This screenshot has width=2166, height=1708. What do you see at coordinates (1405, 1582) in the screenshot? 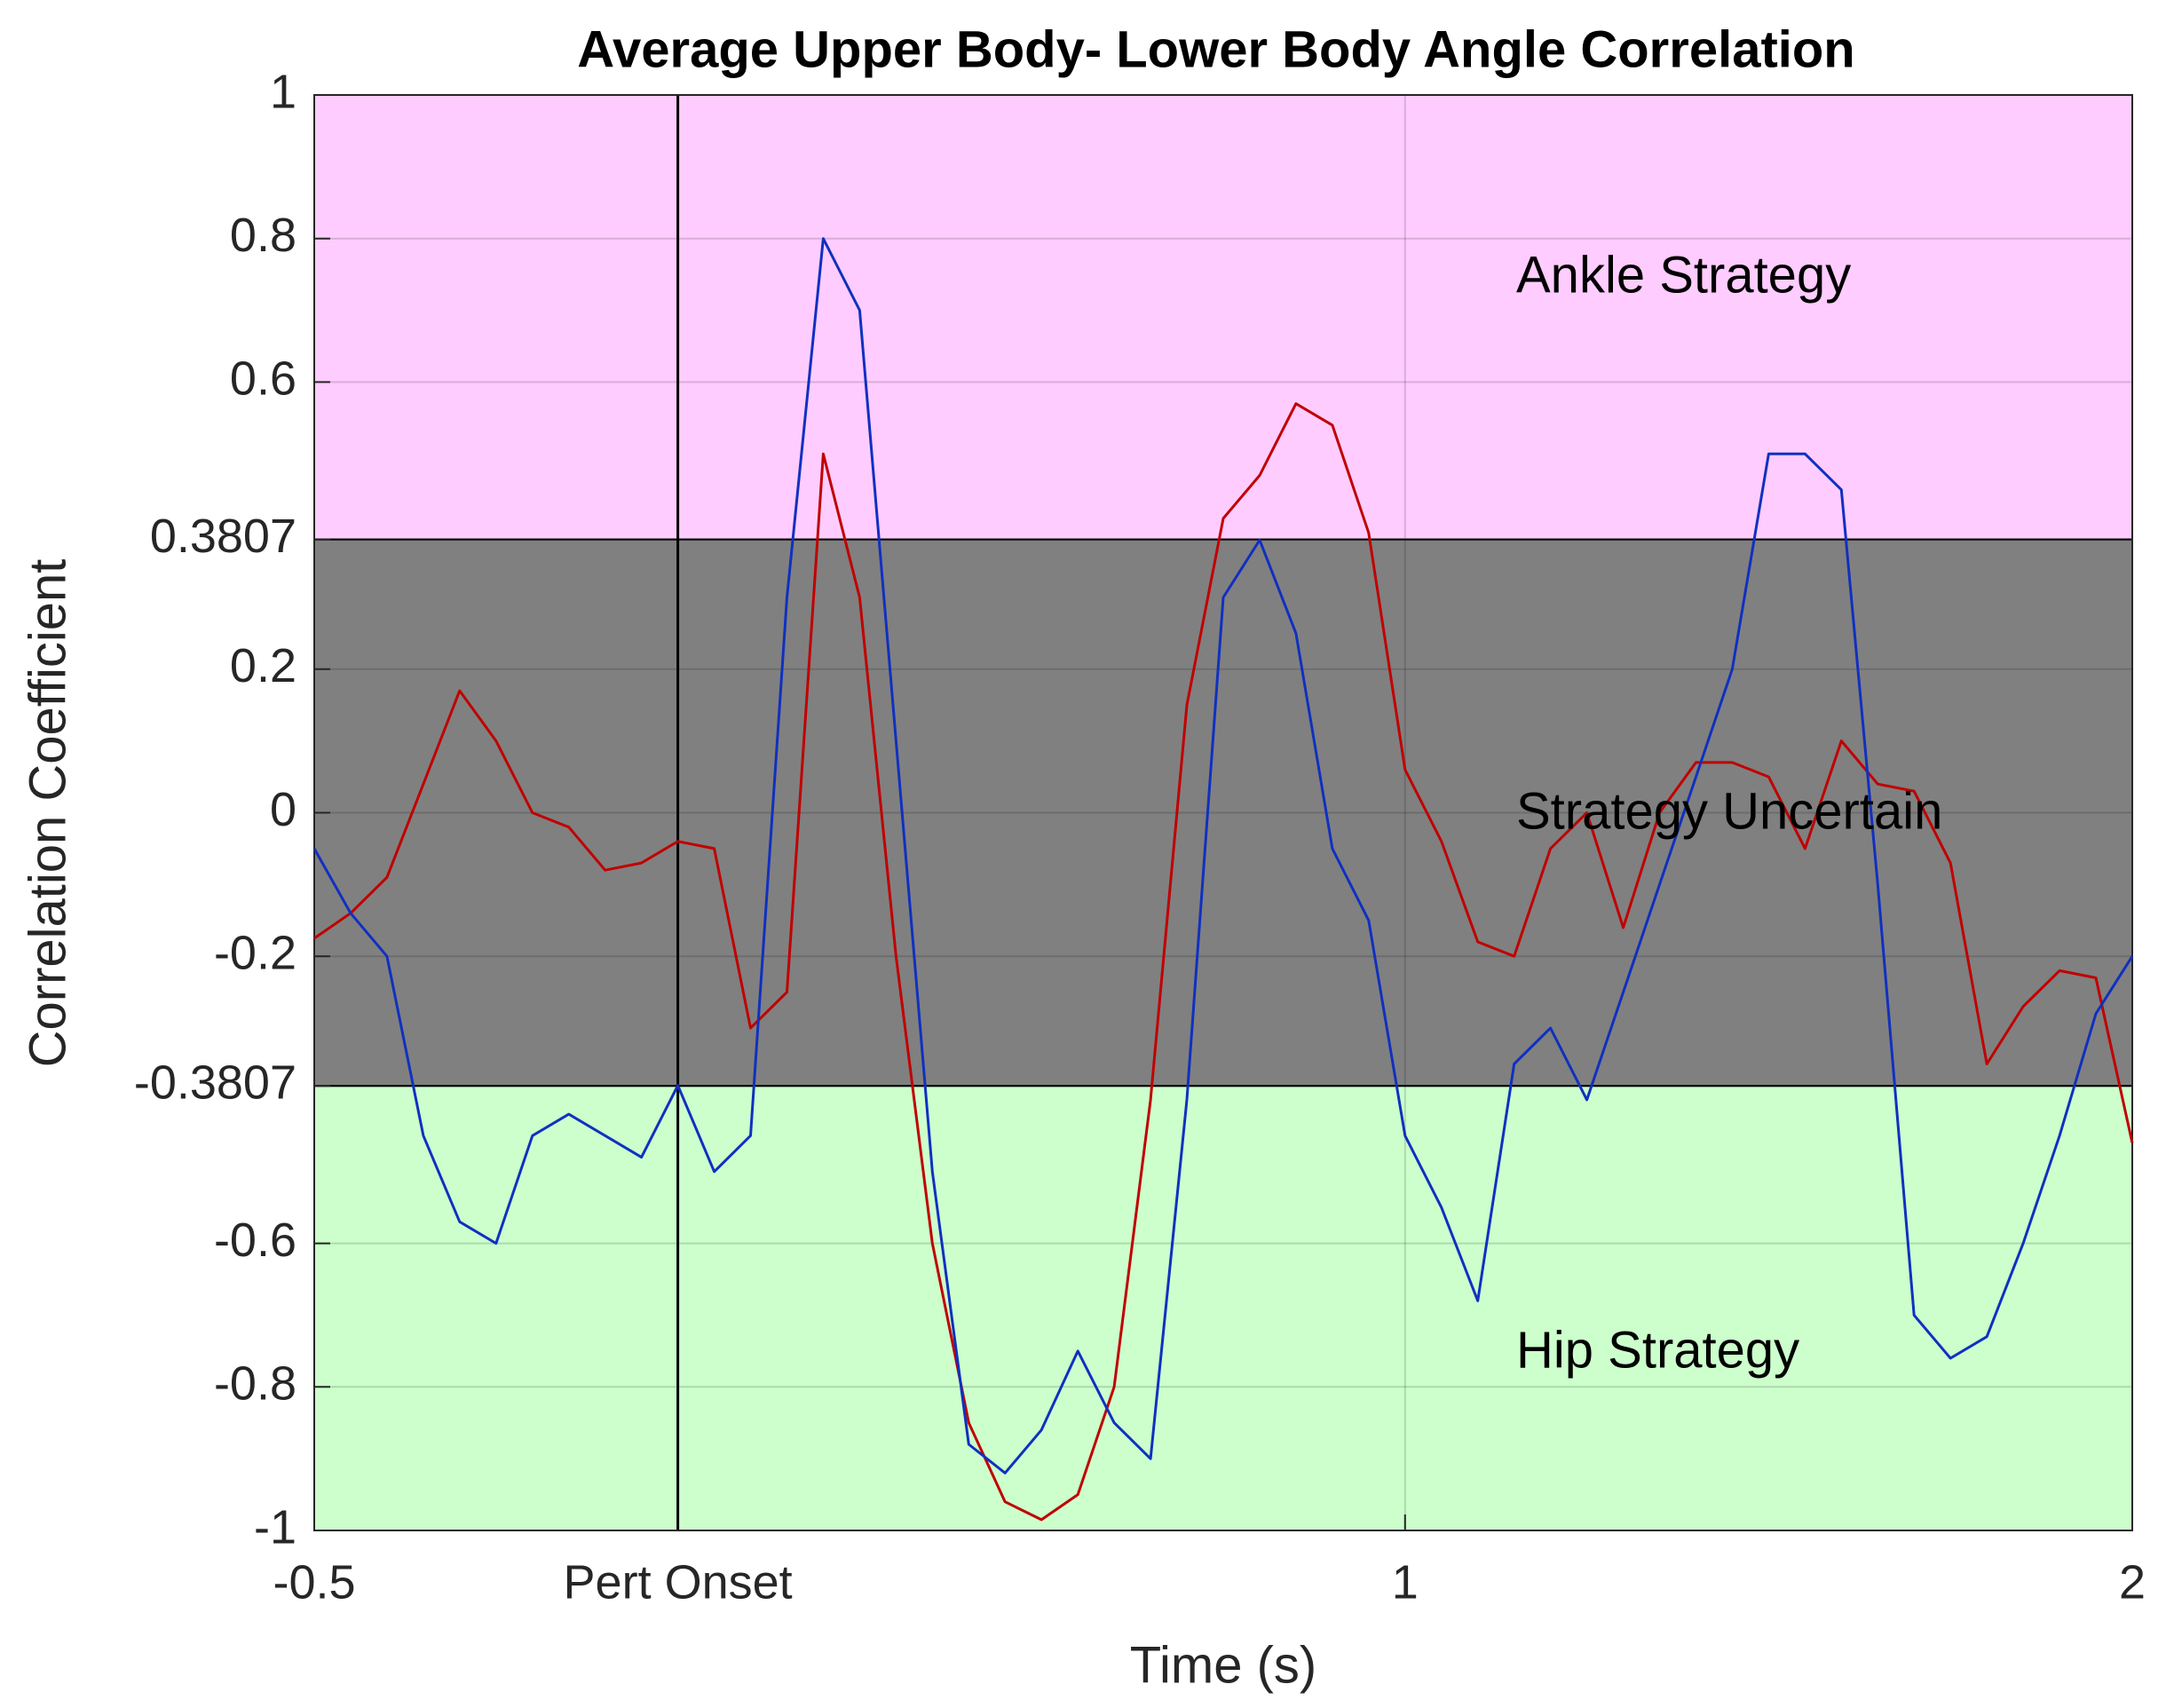
I see `x-tick-label: 1` at bounding box center [1405, 1582].